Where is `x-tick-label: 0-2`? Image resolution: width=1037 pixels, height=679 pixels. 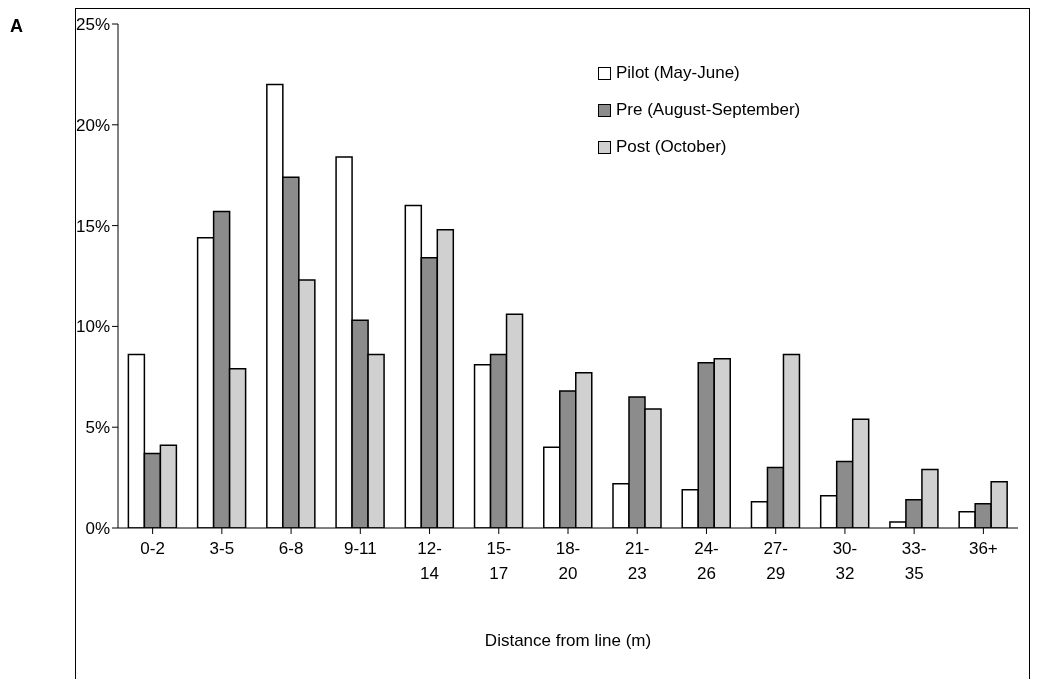
x-tick-label: 0-2 is located at coordinates (152, 548).